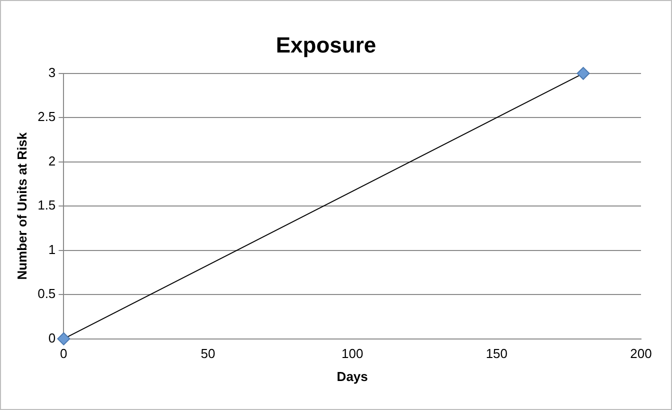 This screenshot has height=410, width=672. Describe the element at coordinates (22, 206) in the screenshot. I see `y-axis-title: Number of Units at Risk` at that location.